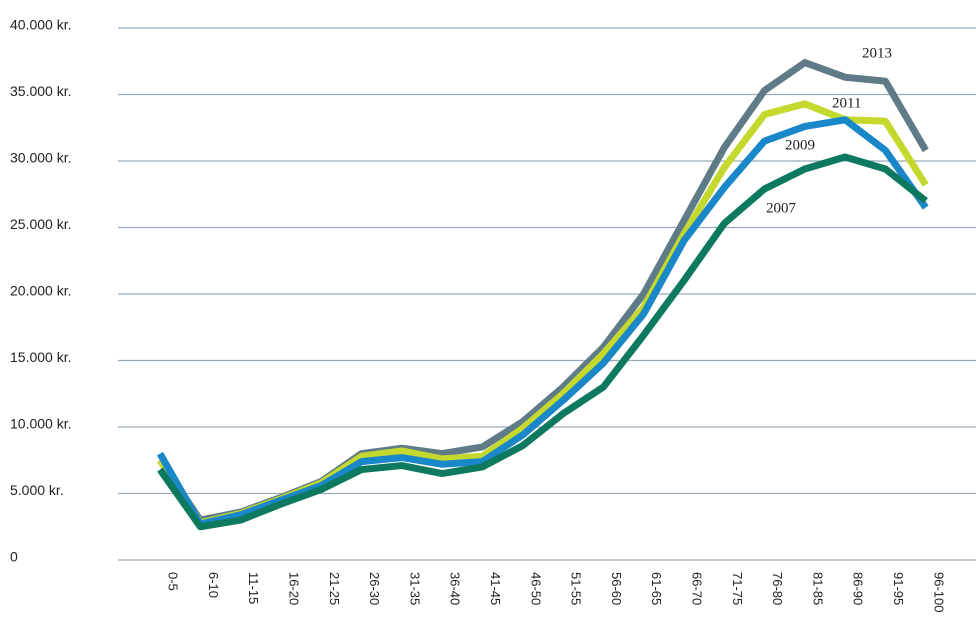 The image size is (976, 617). Describe the element at coordinates (495, 588) in the screenshot. I see `x-tick-label: 41-45` at that location.